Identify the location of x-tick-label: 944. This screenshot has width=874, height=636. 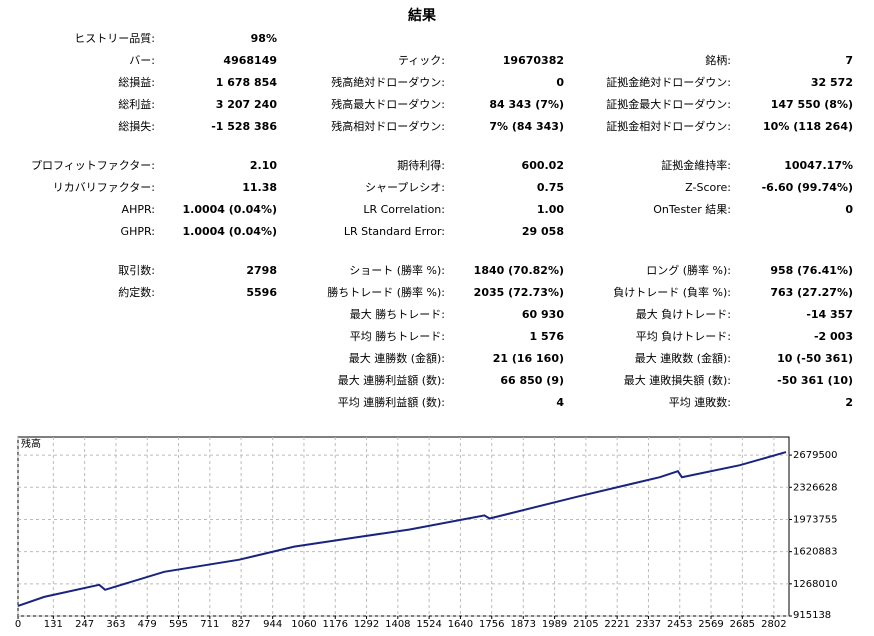
(272, 624).